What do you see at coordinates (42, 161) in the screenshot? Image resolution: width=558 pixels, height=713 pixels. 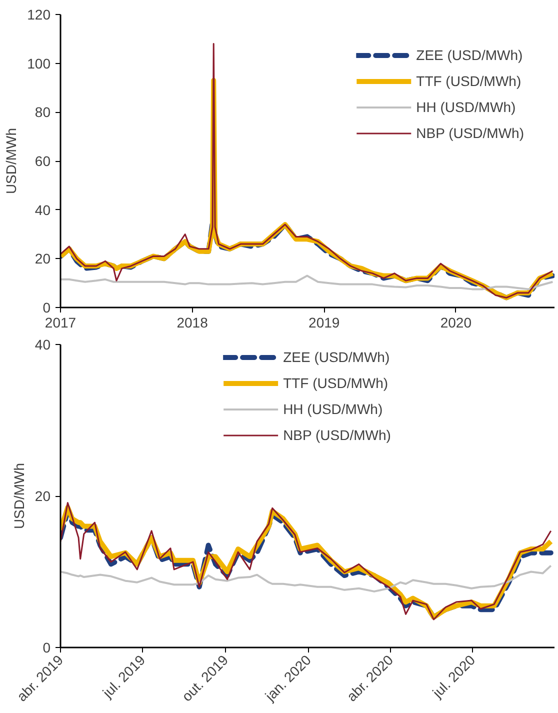 I see `y-tick-label: 60` at bounding box center [42, 161].